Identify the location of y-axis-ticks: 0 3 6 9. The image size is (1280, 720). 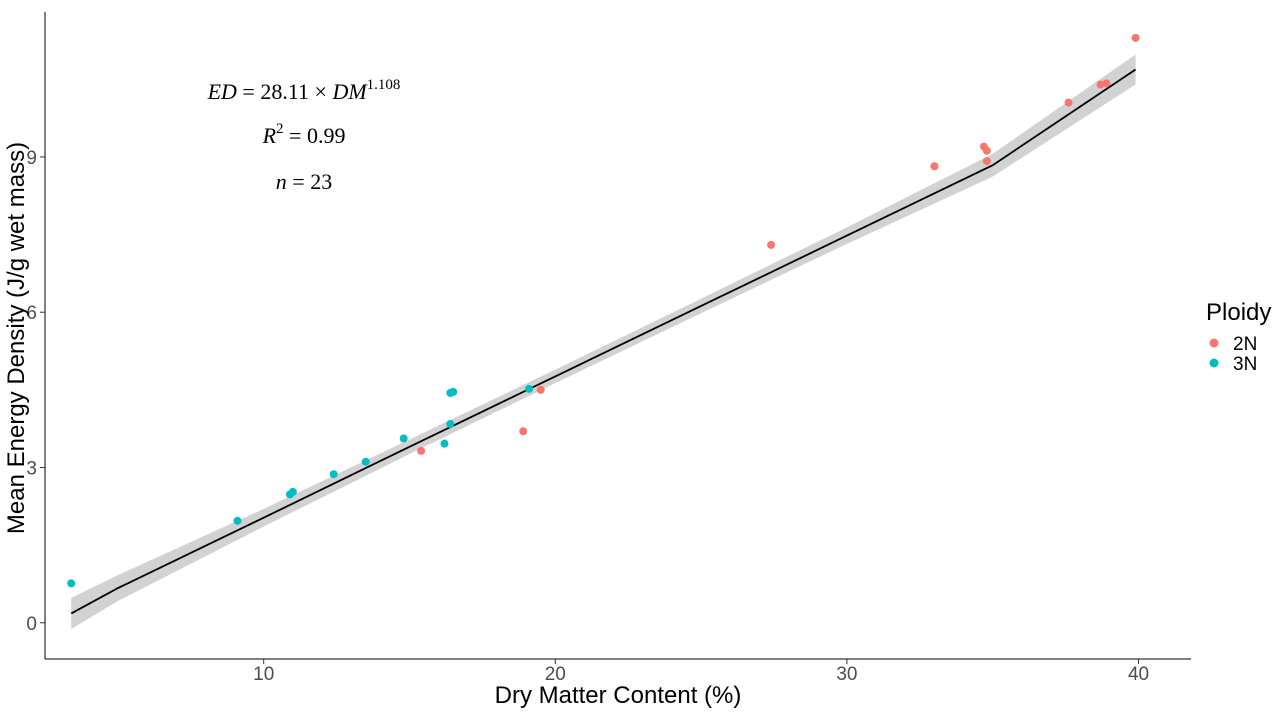
(35, 391).